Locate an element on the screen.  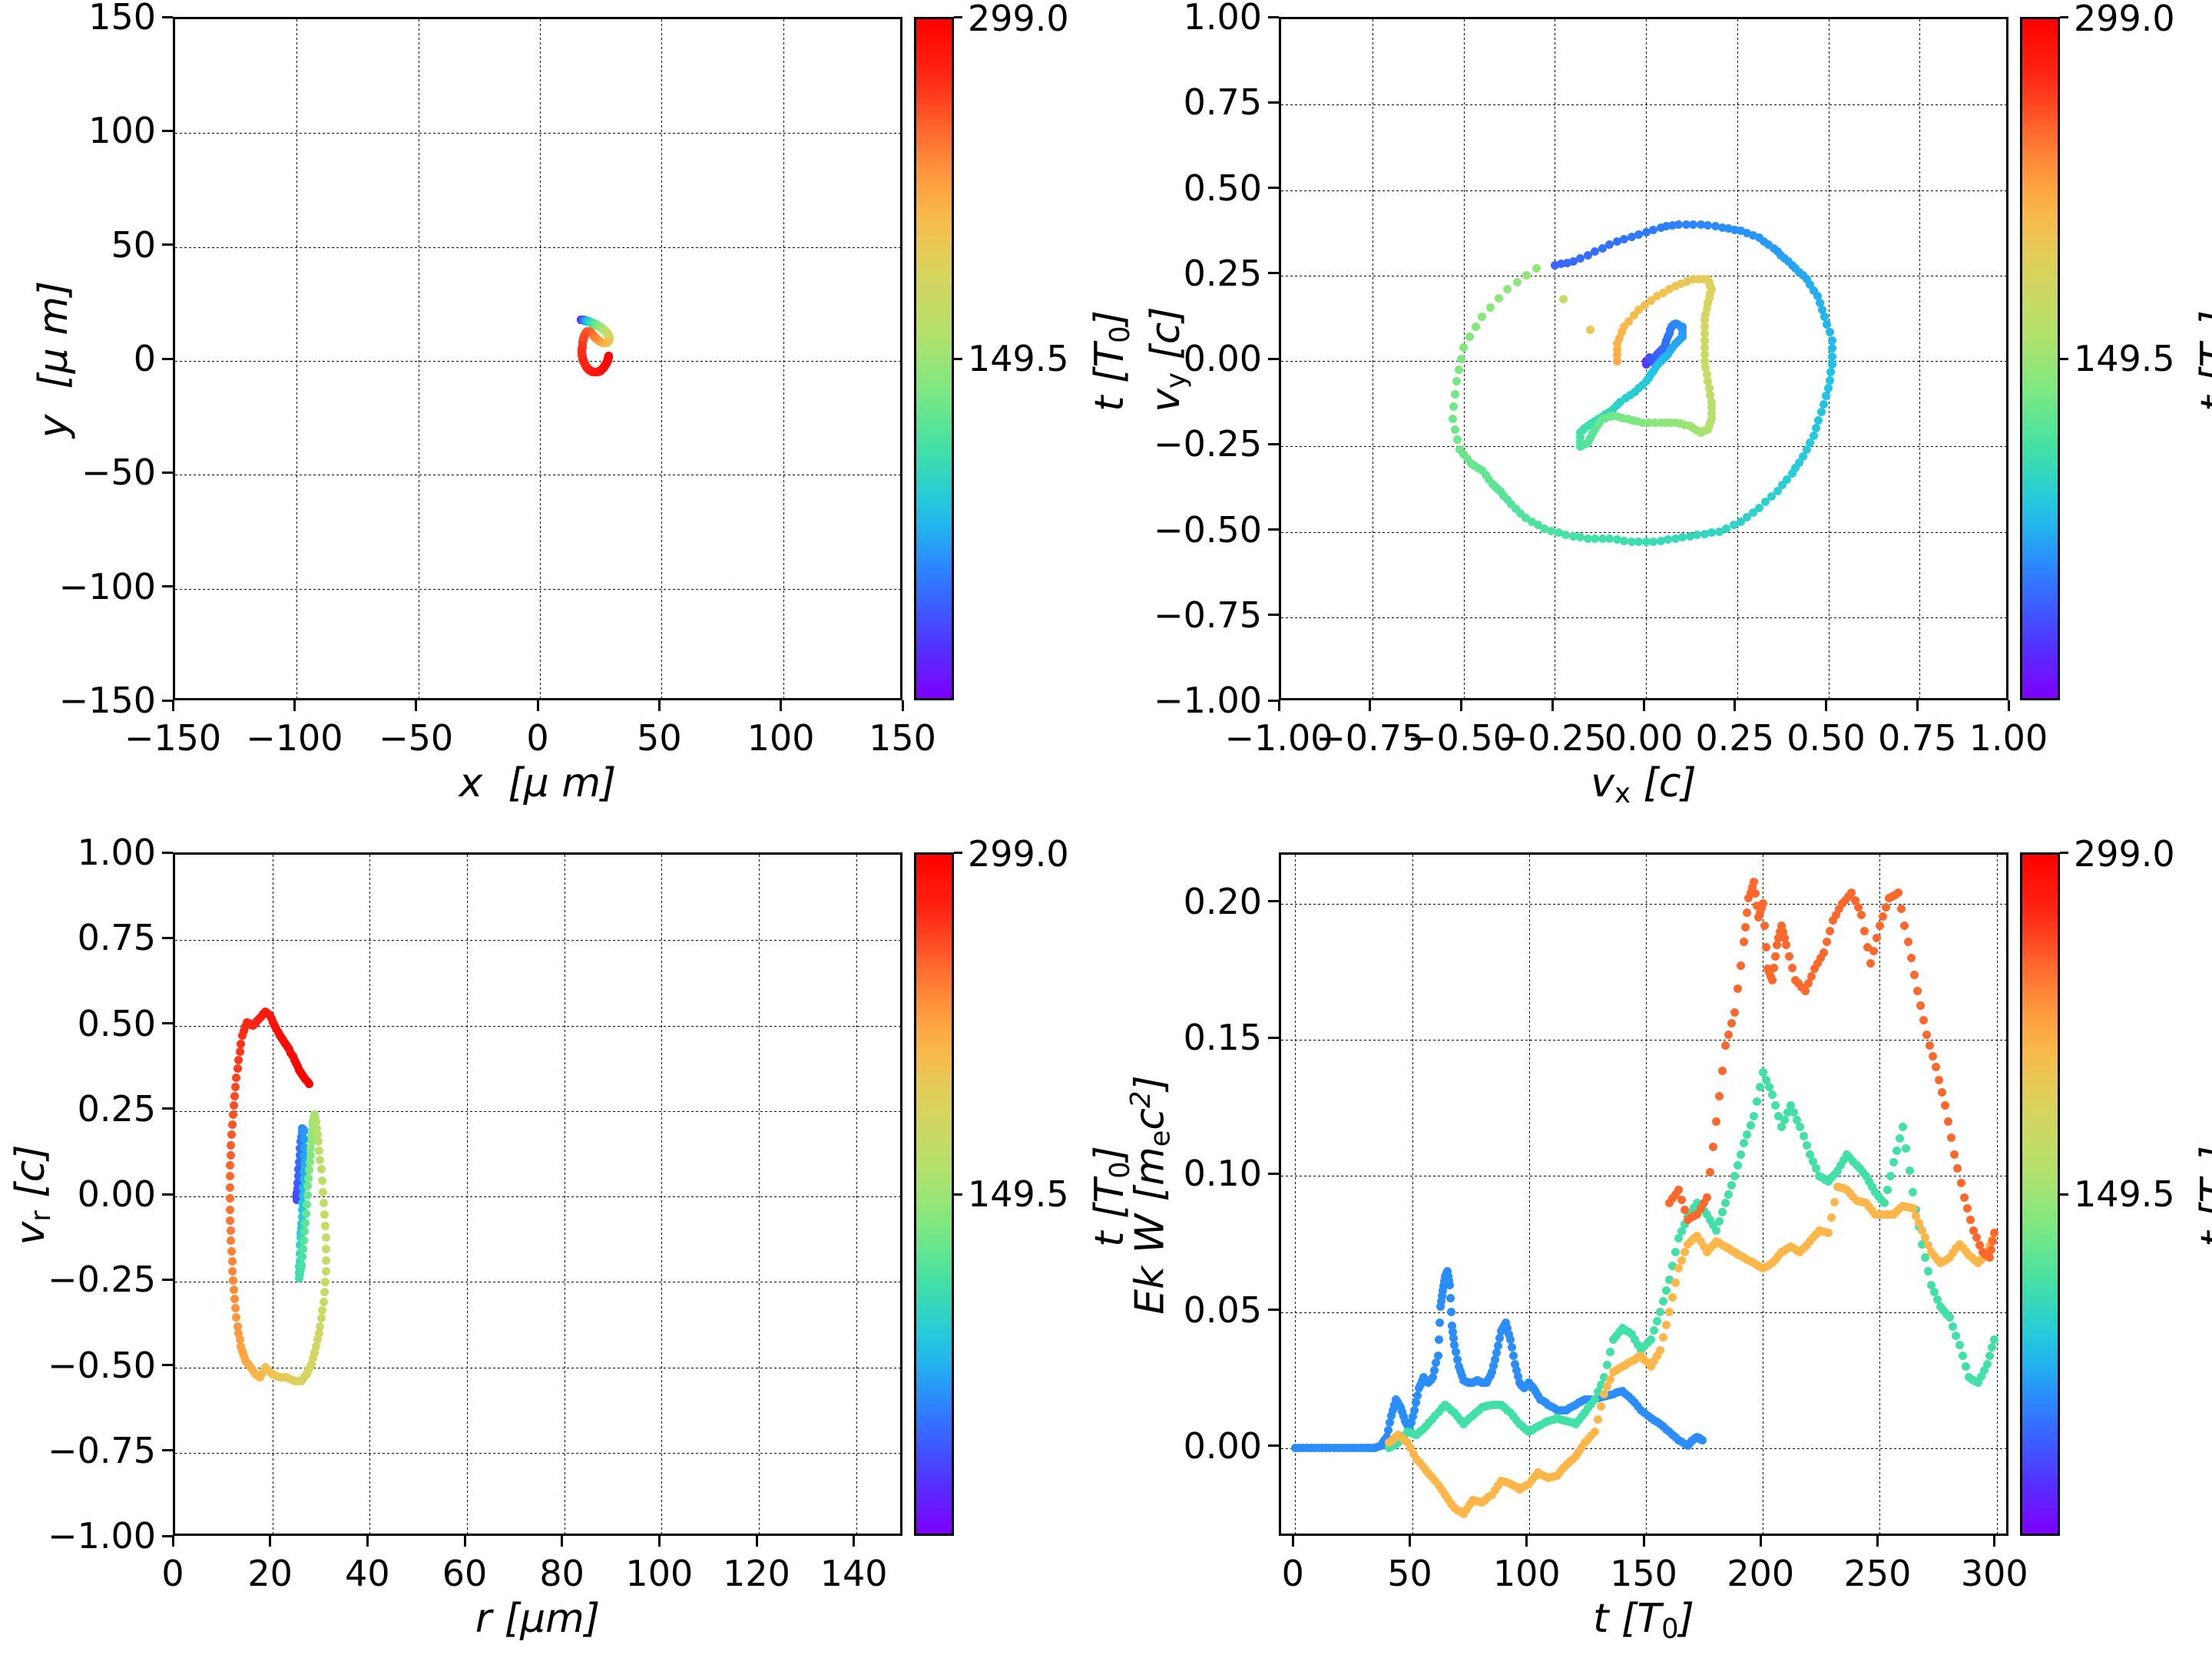
y-axis-tick-label: 0.00 is located at coordinates (1223, 358).